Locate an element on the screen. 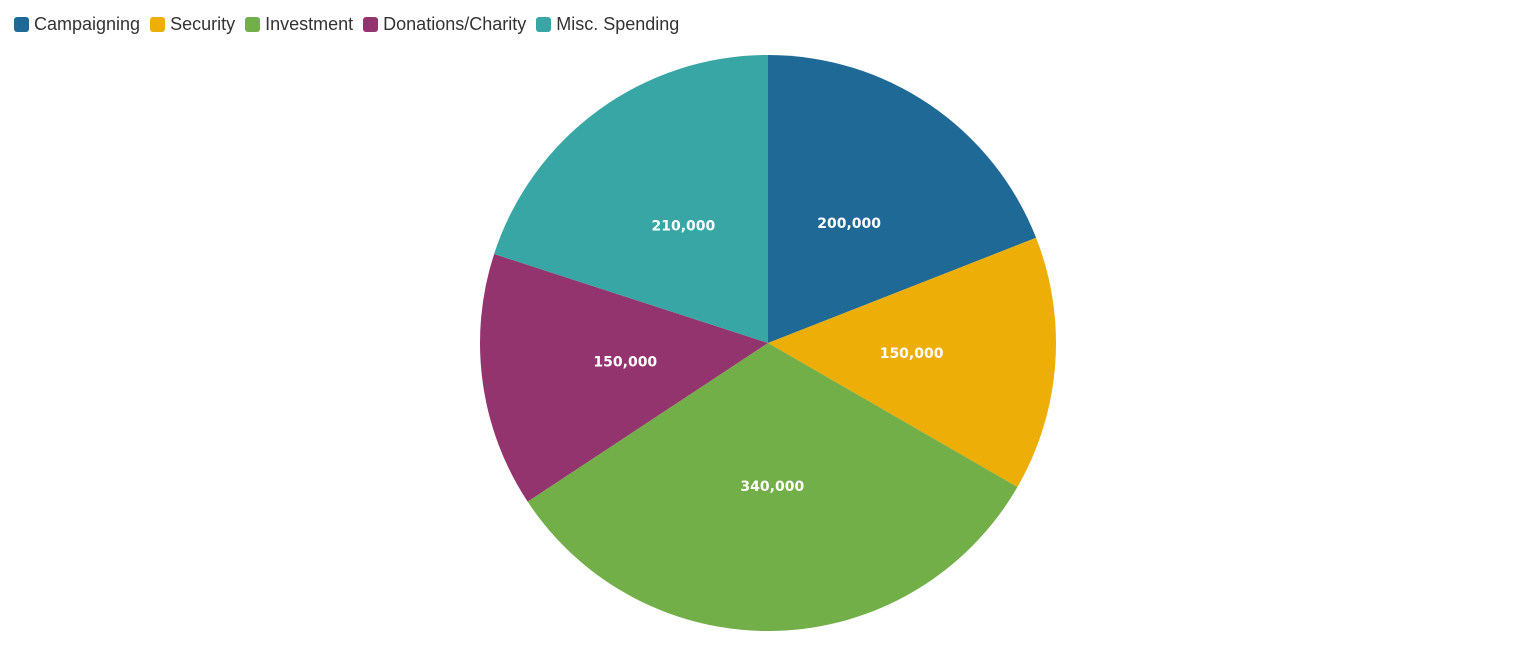 The height and width of the screenshot is (645, 1522). legend-label: Campaigning is located at coordinates (87, 23).